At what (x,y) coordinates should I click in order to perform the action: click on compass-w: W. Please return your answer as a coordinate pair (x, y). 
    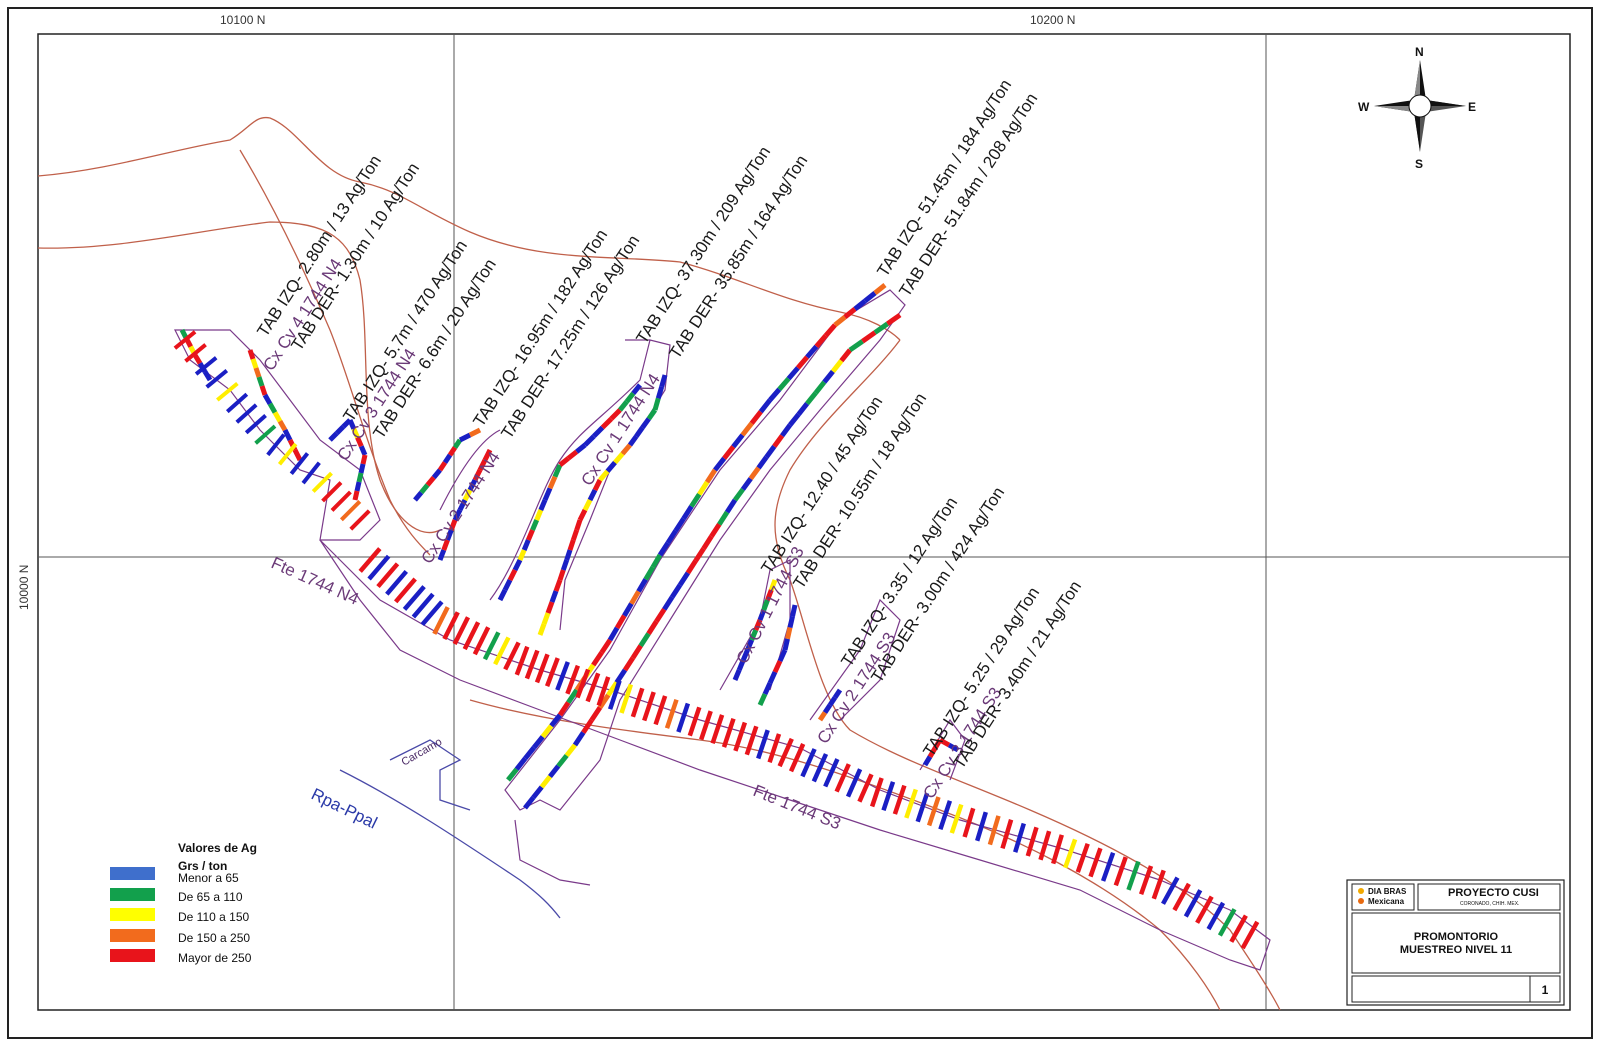
    Looking at the image, I should click on (1364, 107).